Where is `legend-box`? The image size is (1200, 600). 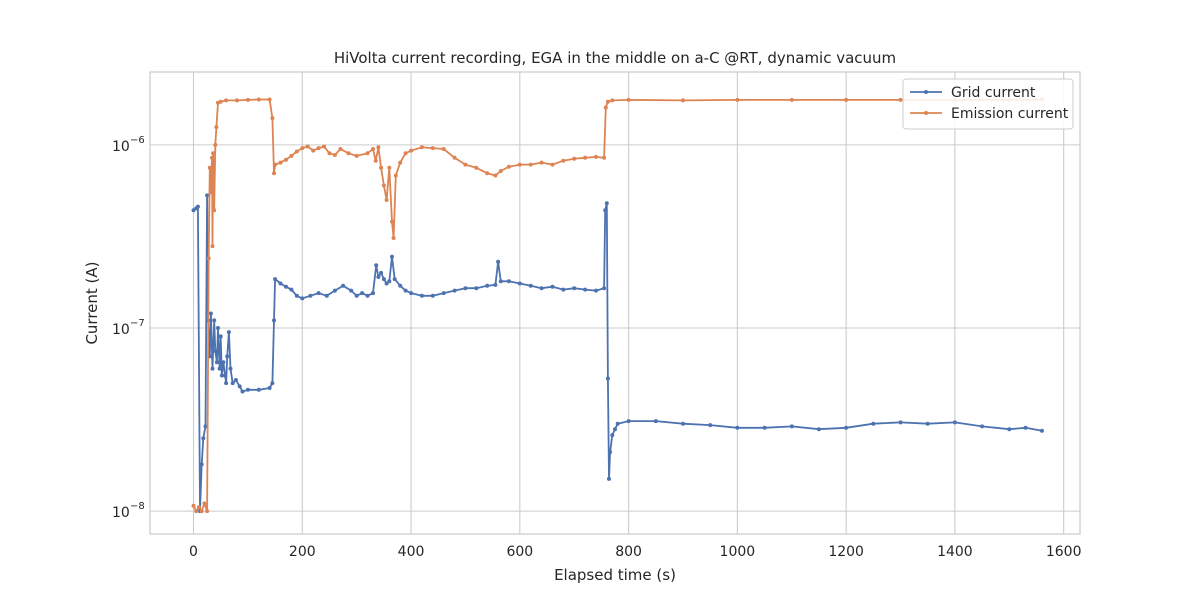 legend-box is located at coordinates (988, 104).